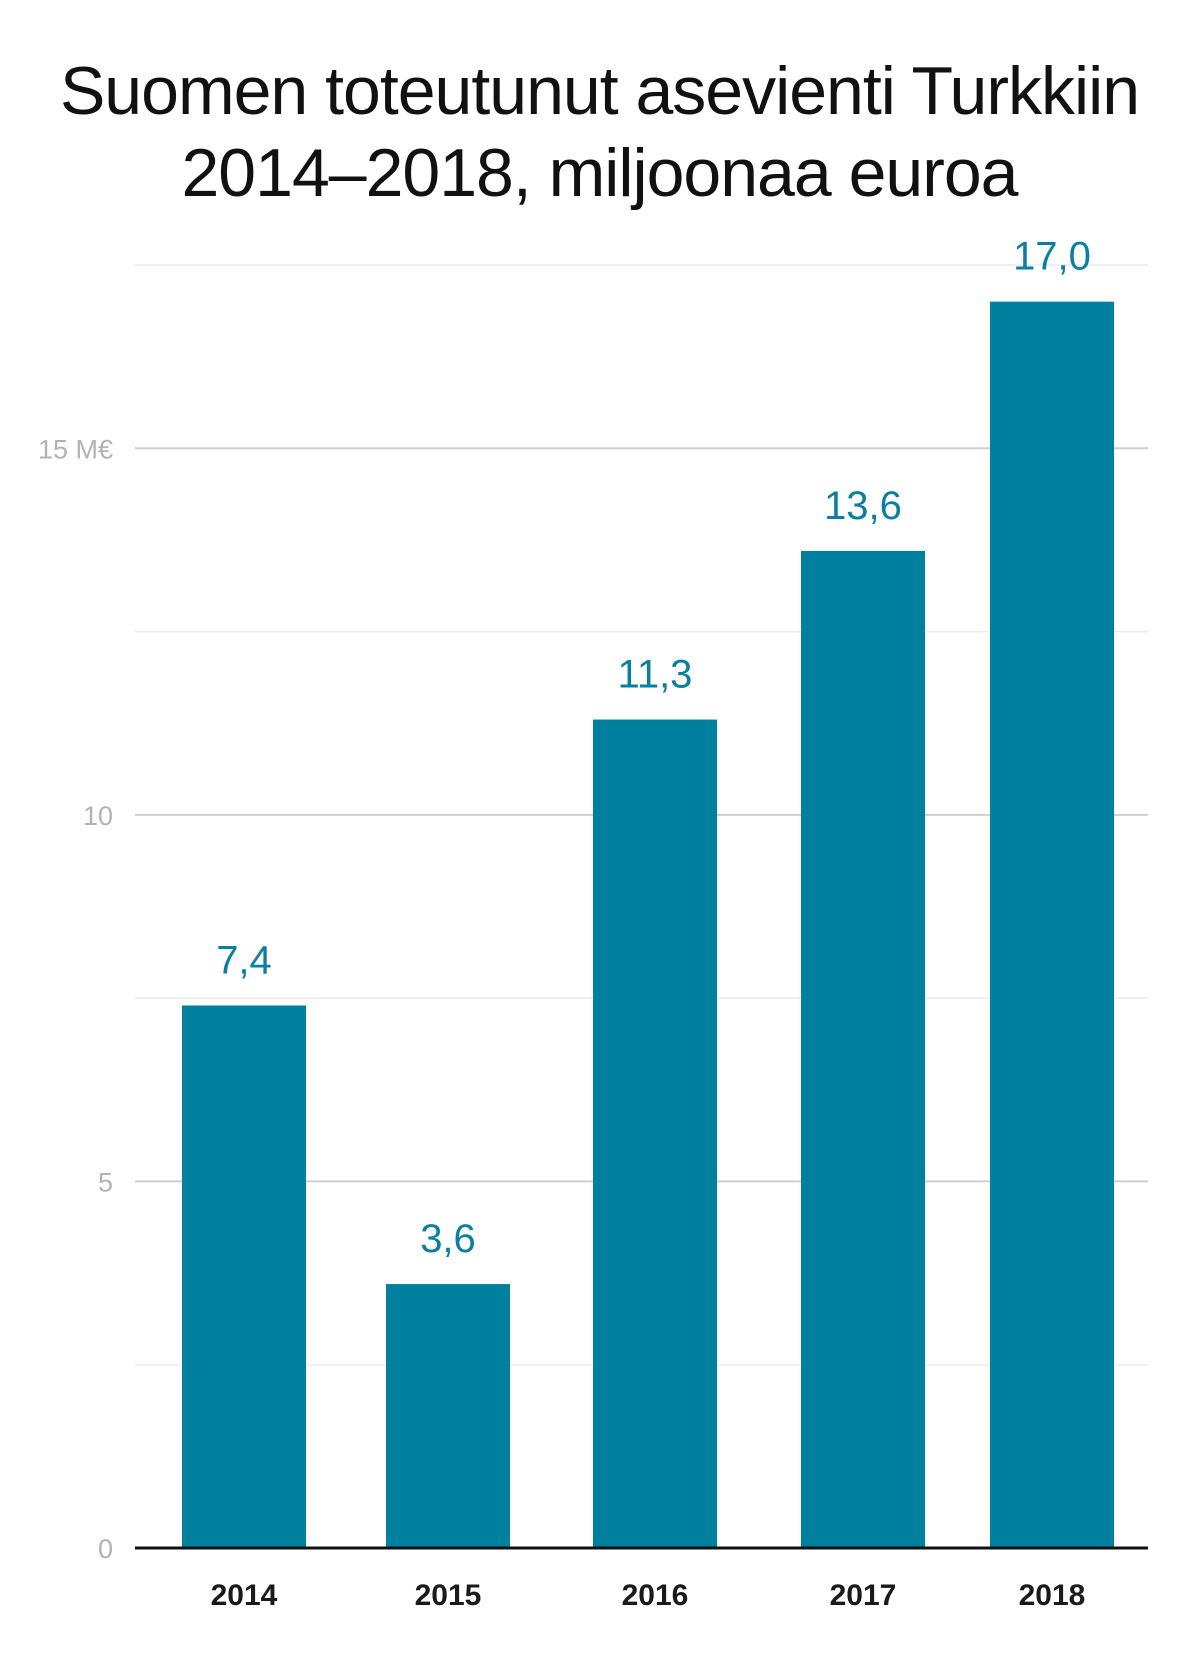  I want to click on y-tick-label: 0, so click(105, 1549).